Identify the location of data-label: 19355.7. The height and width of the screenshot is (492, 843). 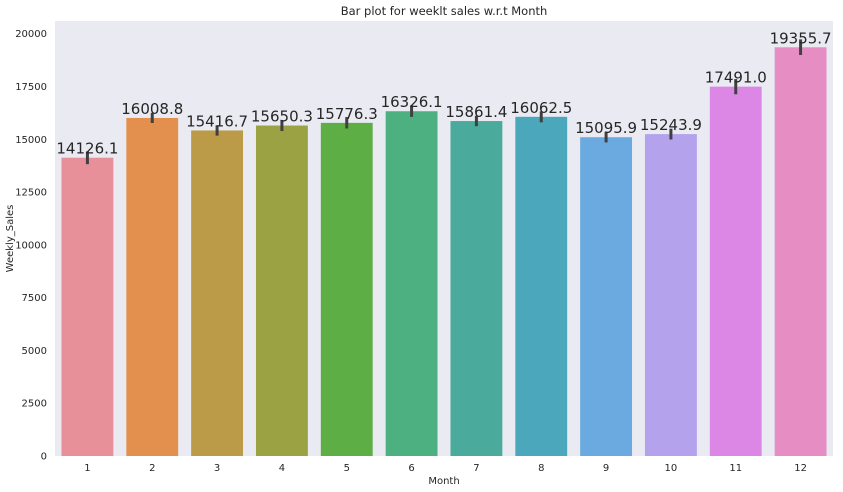
(801, 38).